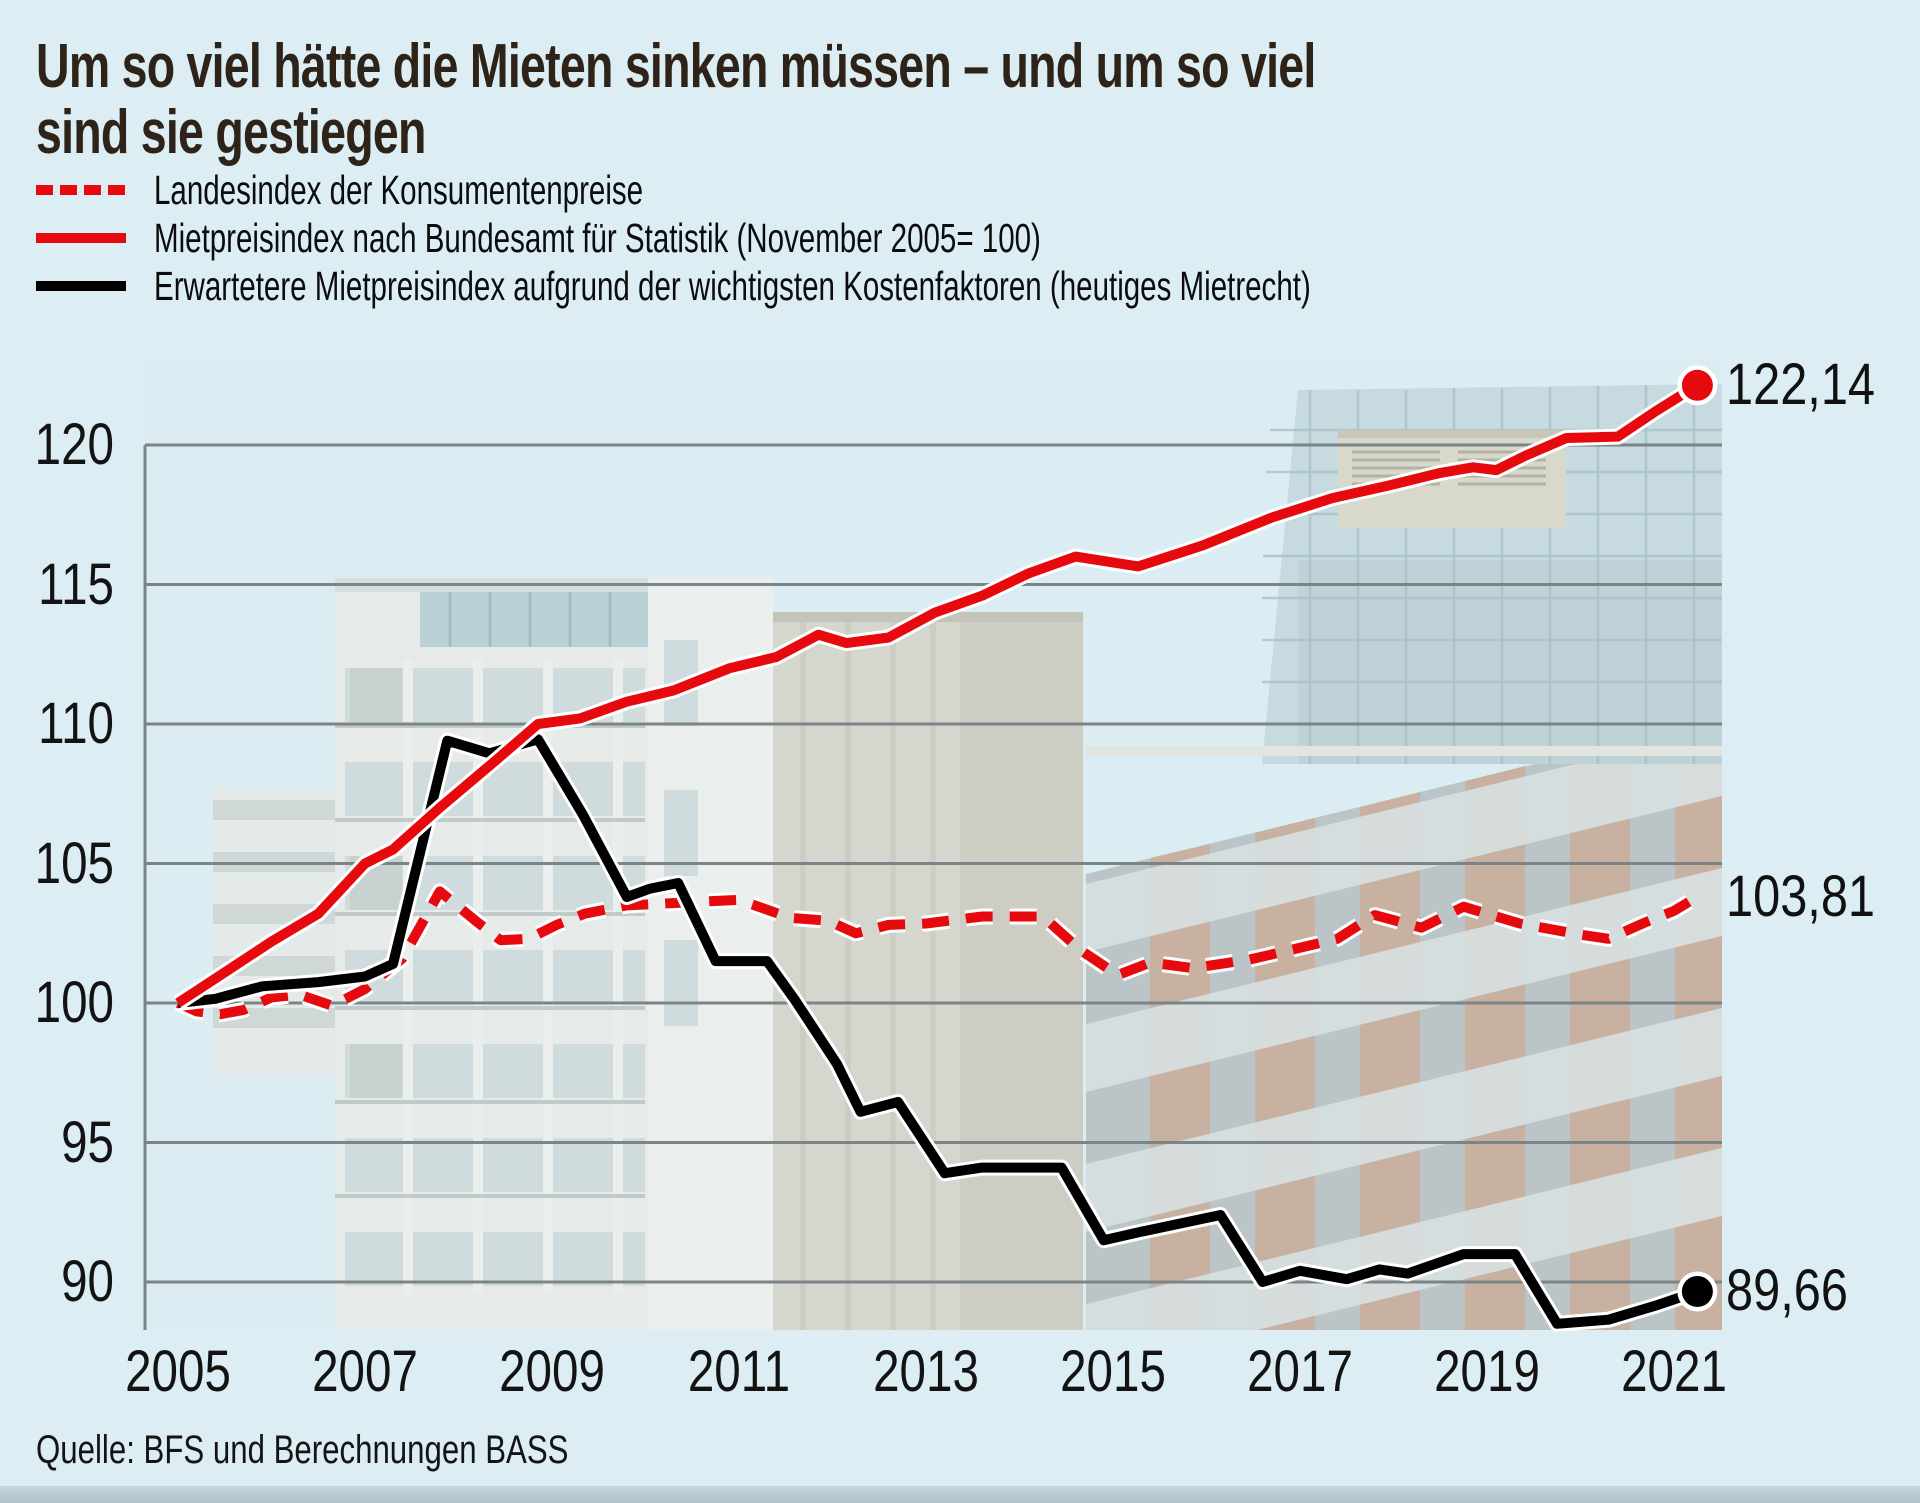  I want to click on x-axis-label-2011: 2011, so click(739, 1371).